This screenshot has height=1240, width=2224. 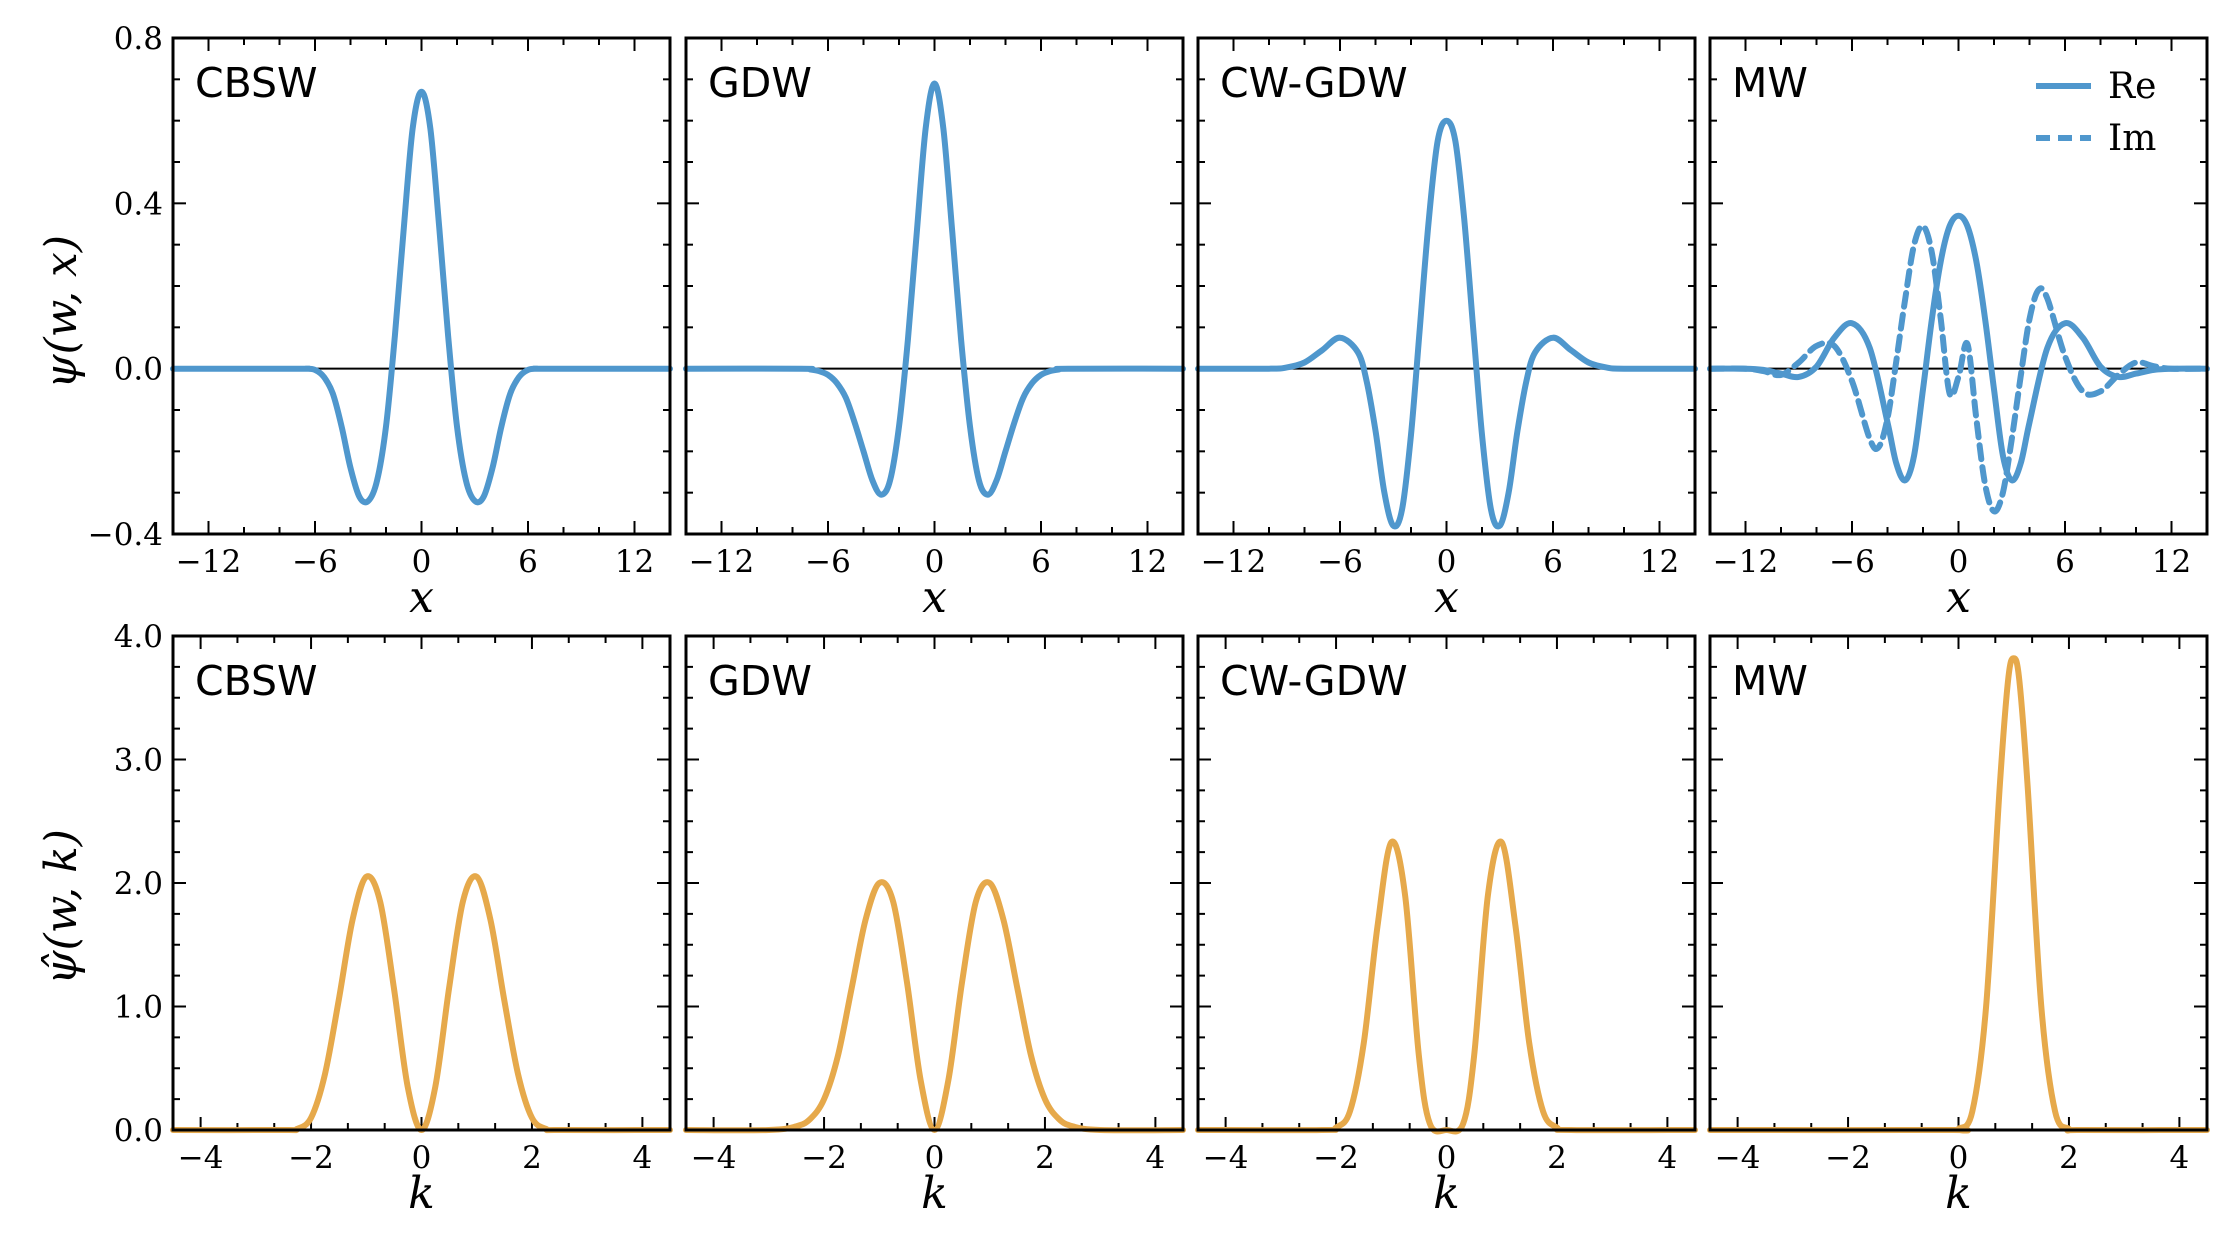 I want to click on series-line-im, so click(x=1958, y=369).